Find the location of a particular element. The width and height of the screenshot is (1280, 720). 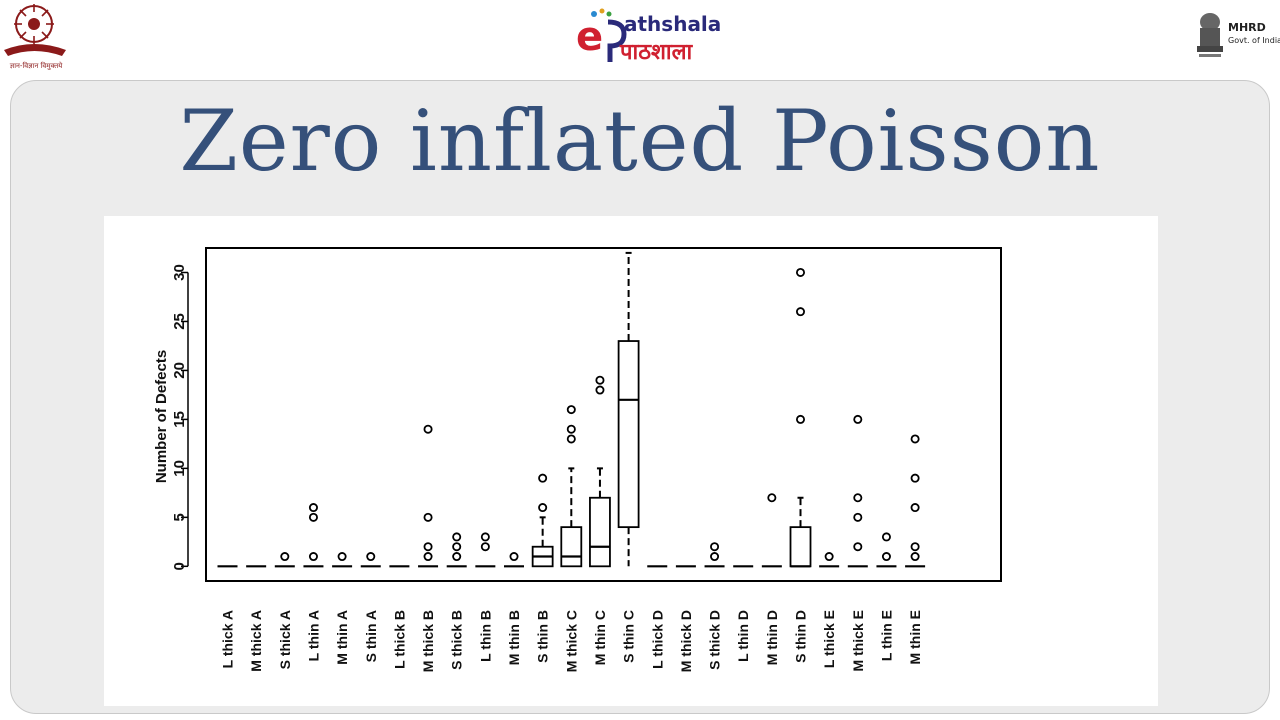

brand-name-english: athshala is located at coordinates (673, 24).